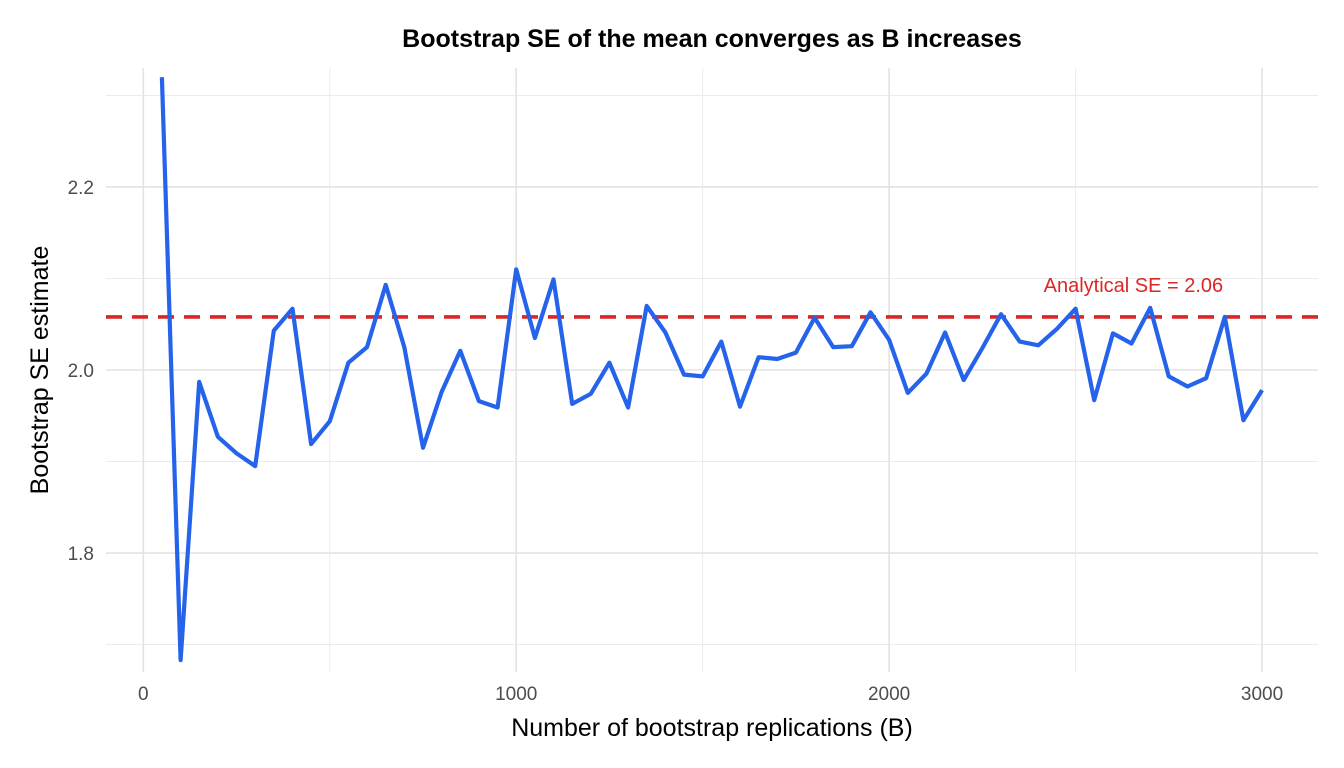 The image size is (1344, 768). Describe the element at coordinates (1134, 286) in the screenshot. I see `reference-line-label: Analytical SE = 2.06` at that location.